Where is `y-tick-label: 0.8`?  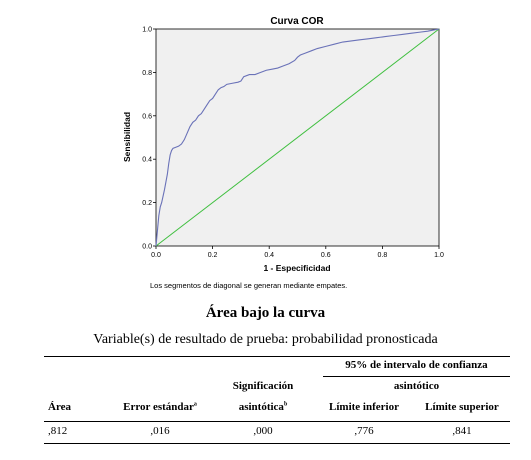
y-tick-label: 0.8 is located at coordinates (147, 73).